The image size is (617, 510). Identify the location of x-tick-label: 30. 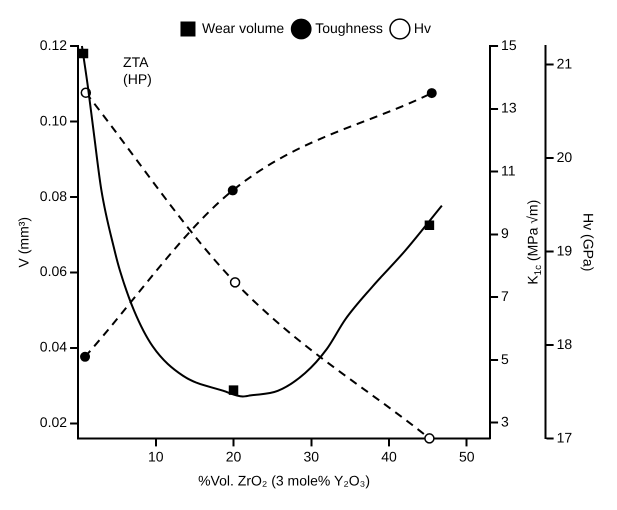
(311, 456).